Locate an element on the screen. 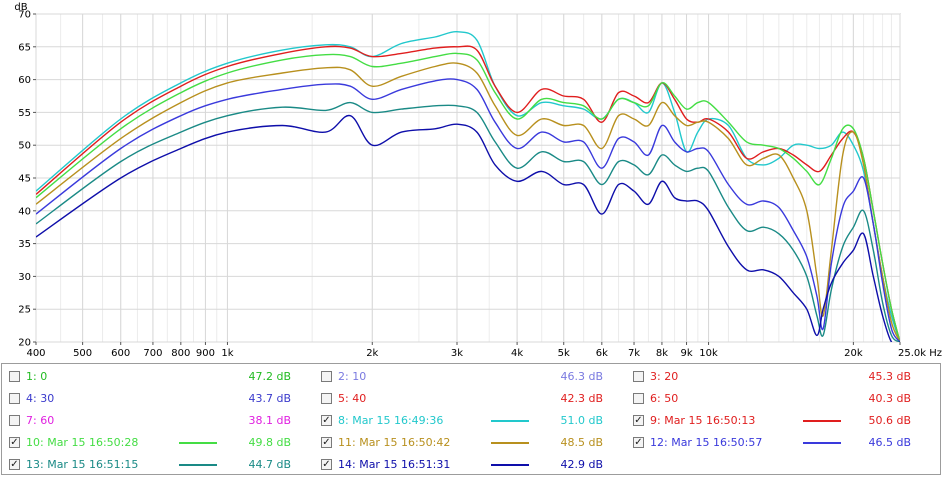 The image size is (944, 478). tick-label-x: 6k is located at coordinates (602, 353).